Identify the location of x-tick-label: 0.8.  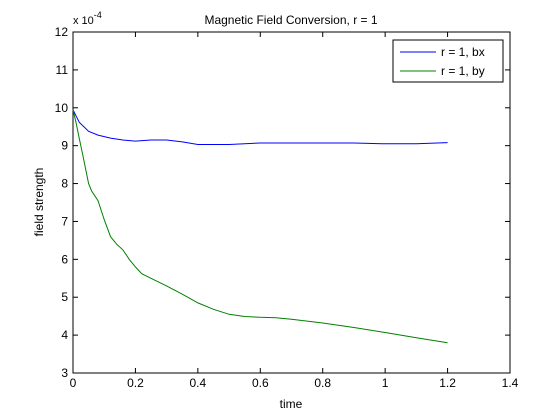
(322, 383).